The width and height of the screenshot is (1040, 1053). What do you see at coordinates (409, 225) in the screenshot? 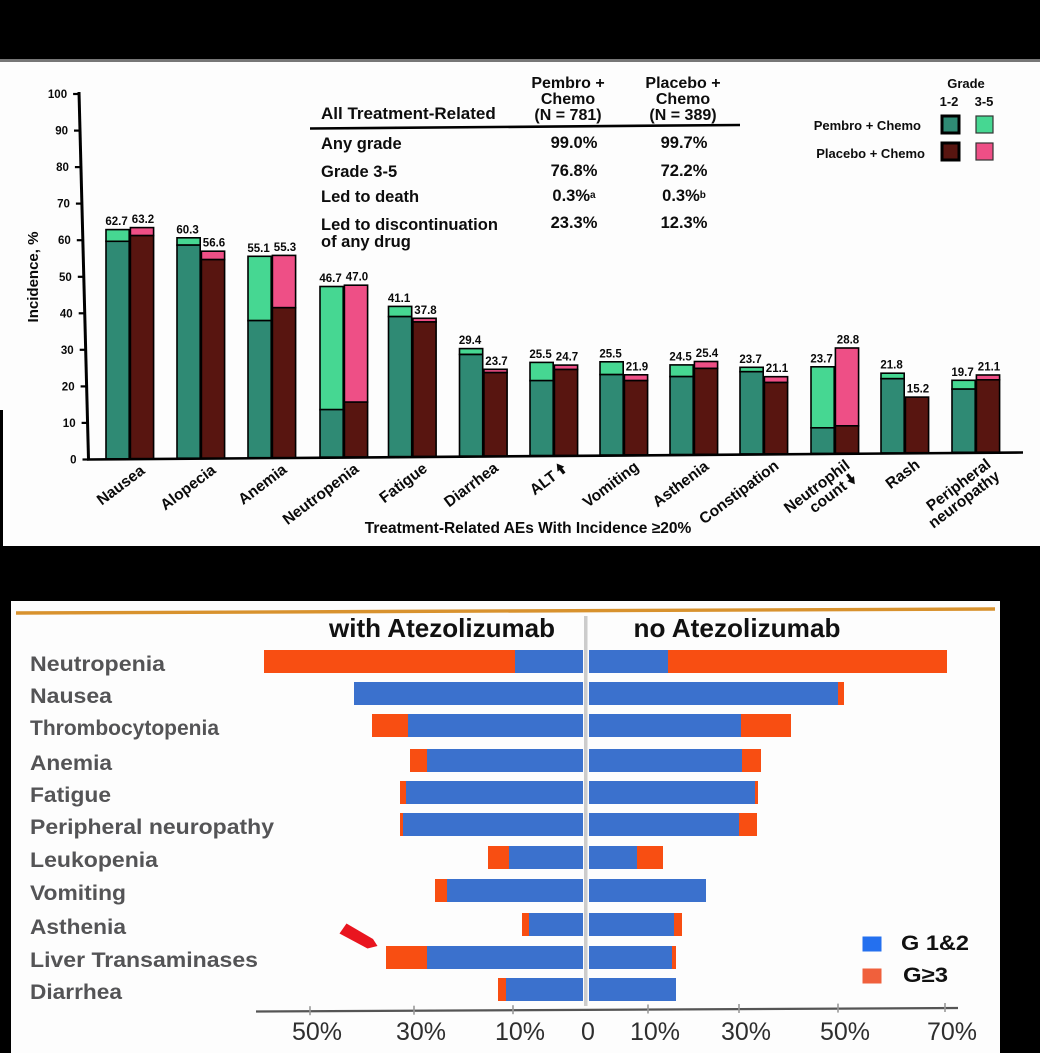
I see `svg-text: Led to discontinuation` at bounding box center [409, 225].